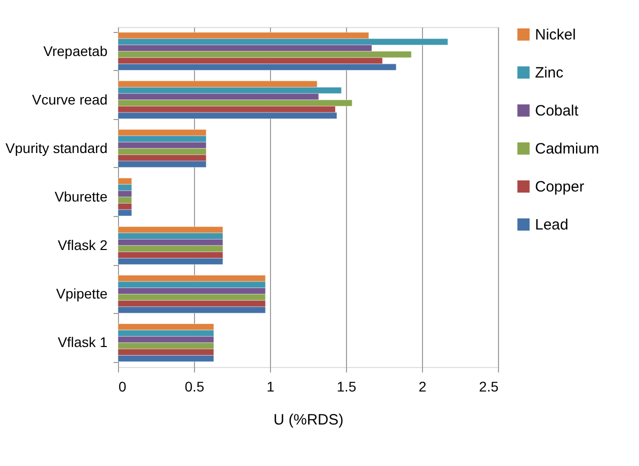  I want to click on y-tick-label: Vflask 2, so click(83, 245).